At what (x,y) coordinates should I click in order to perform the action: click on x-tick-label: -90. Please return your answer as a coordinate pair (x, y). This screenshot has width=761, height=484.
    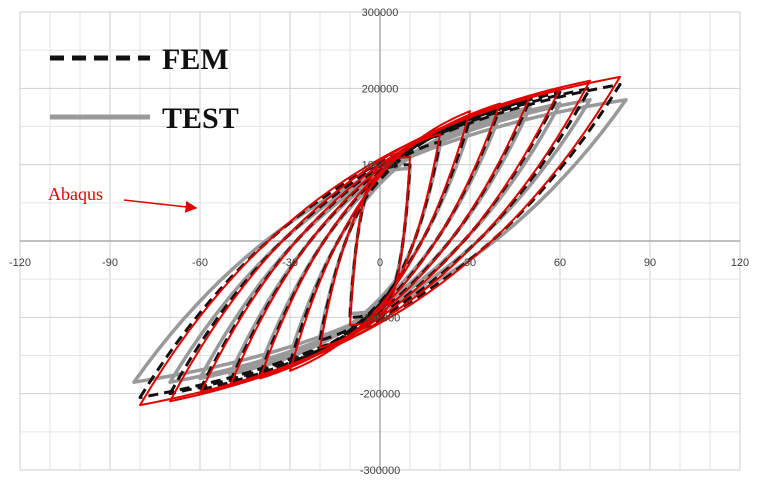
    Looking at the image, I should click on (110, 263).